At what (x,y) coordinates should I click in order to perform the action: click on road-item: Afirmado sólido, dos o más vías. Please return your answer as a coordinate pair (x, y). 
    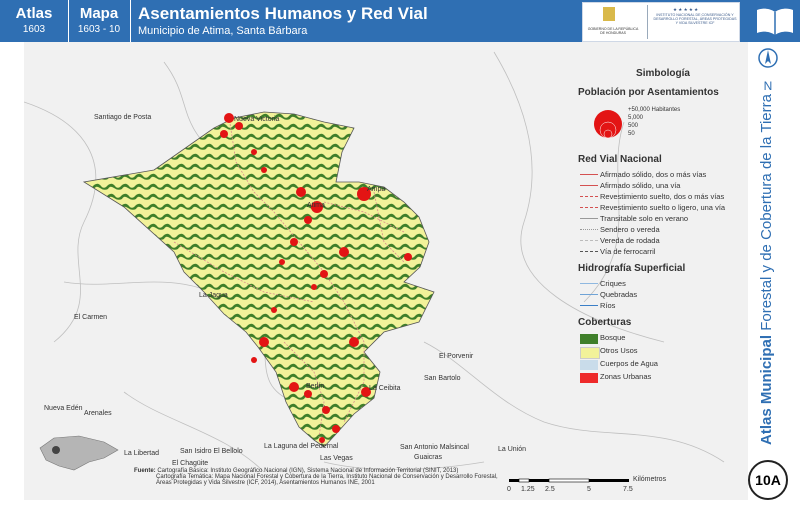
    Looking at the image, I should click on (663, 174).